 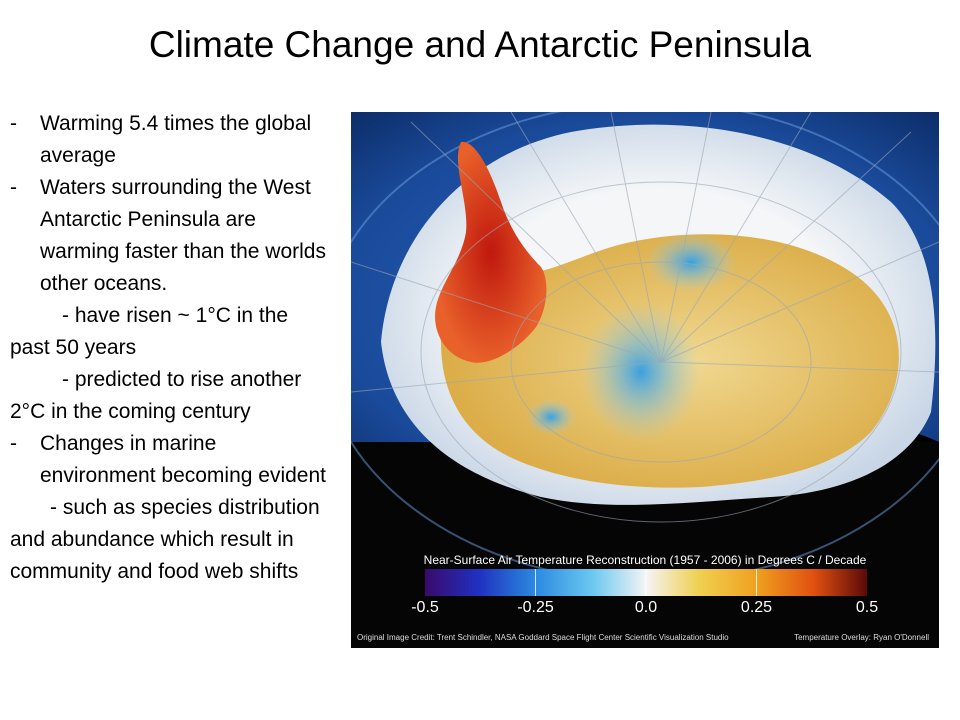 I want to click on colorbar-tick-label: 0.25, so click(x=756, y=607).